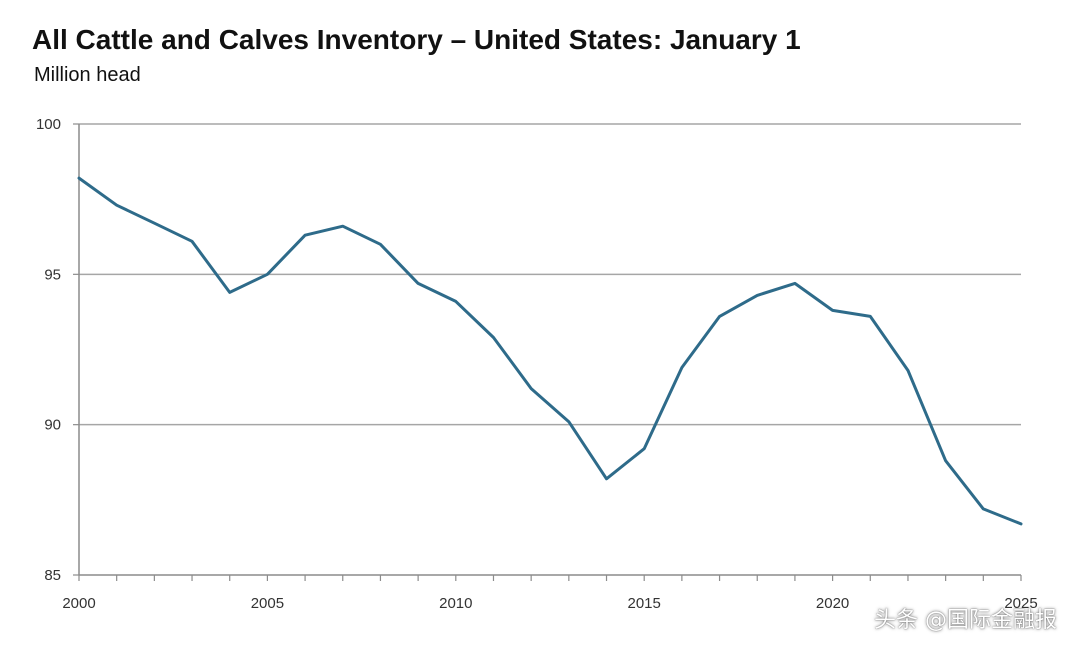 The height and width of the screenshot is (656, 1075). I want to click on chart-subtitle: Million head, so click(87, 75).